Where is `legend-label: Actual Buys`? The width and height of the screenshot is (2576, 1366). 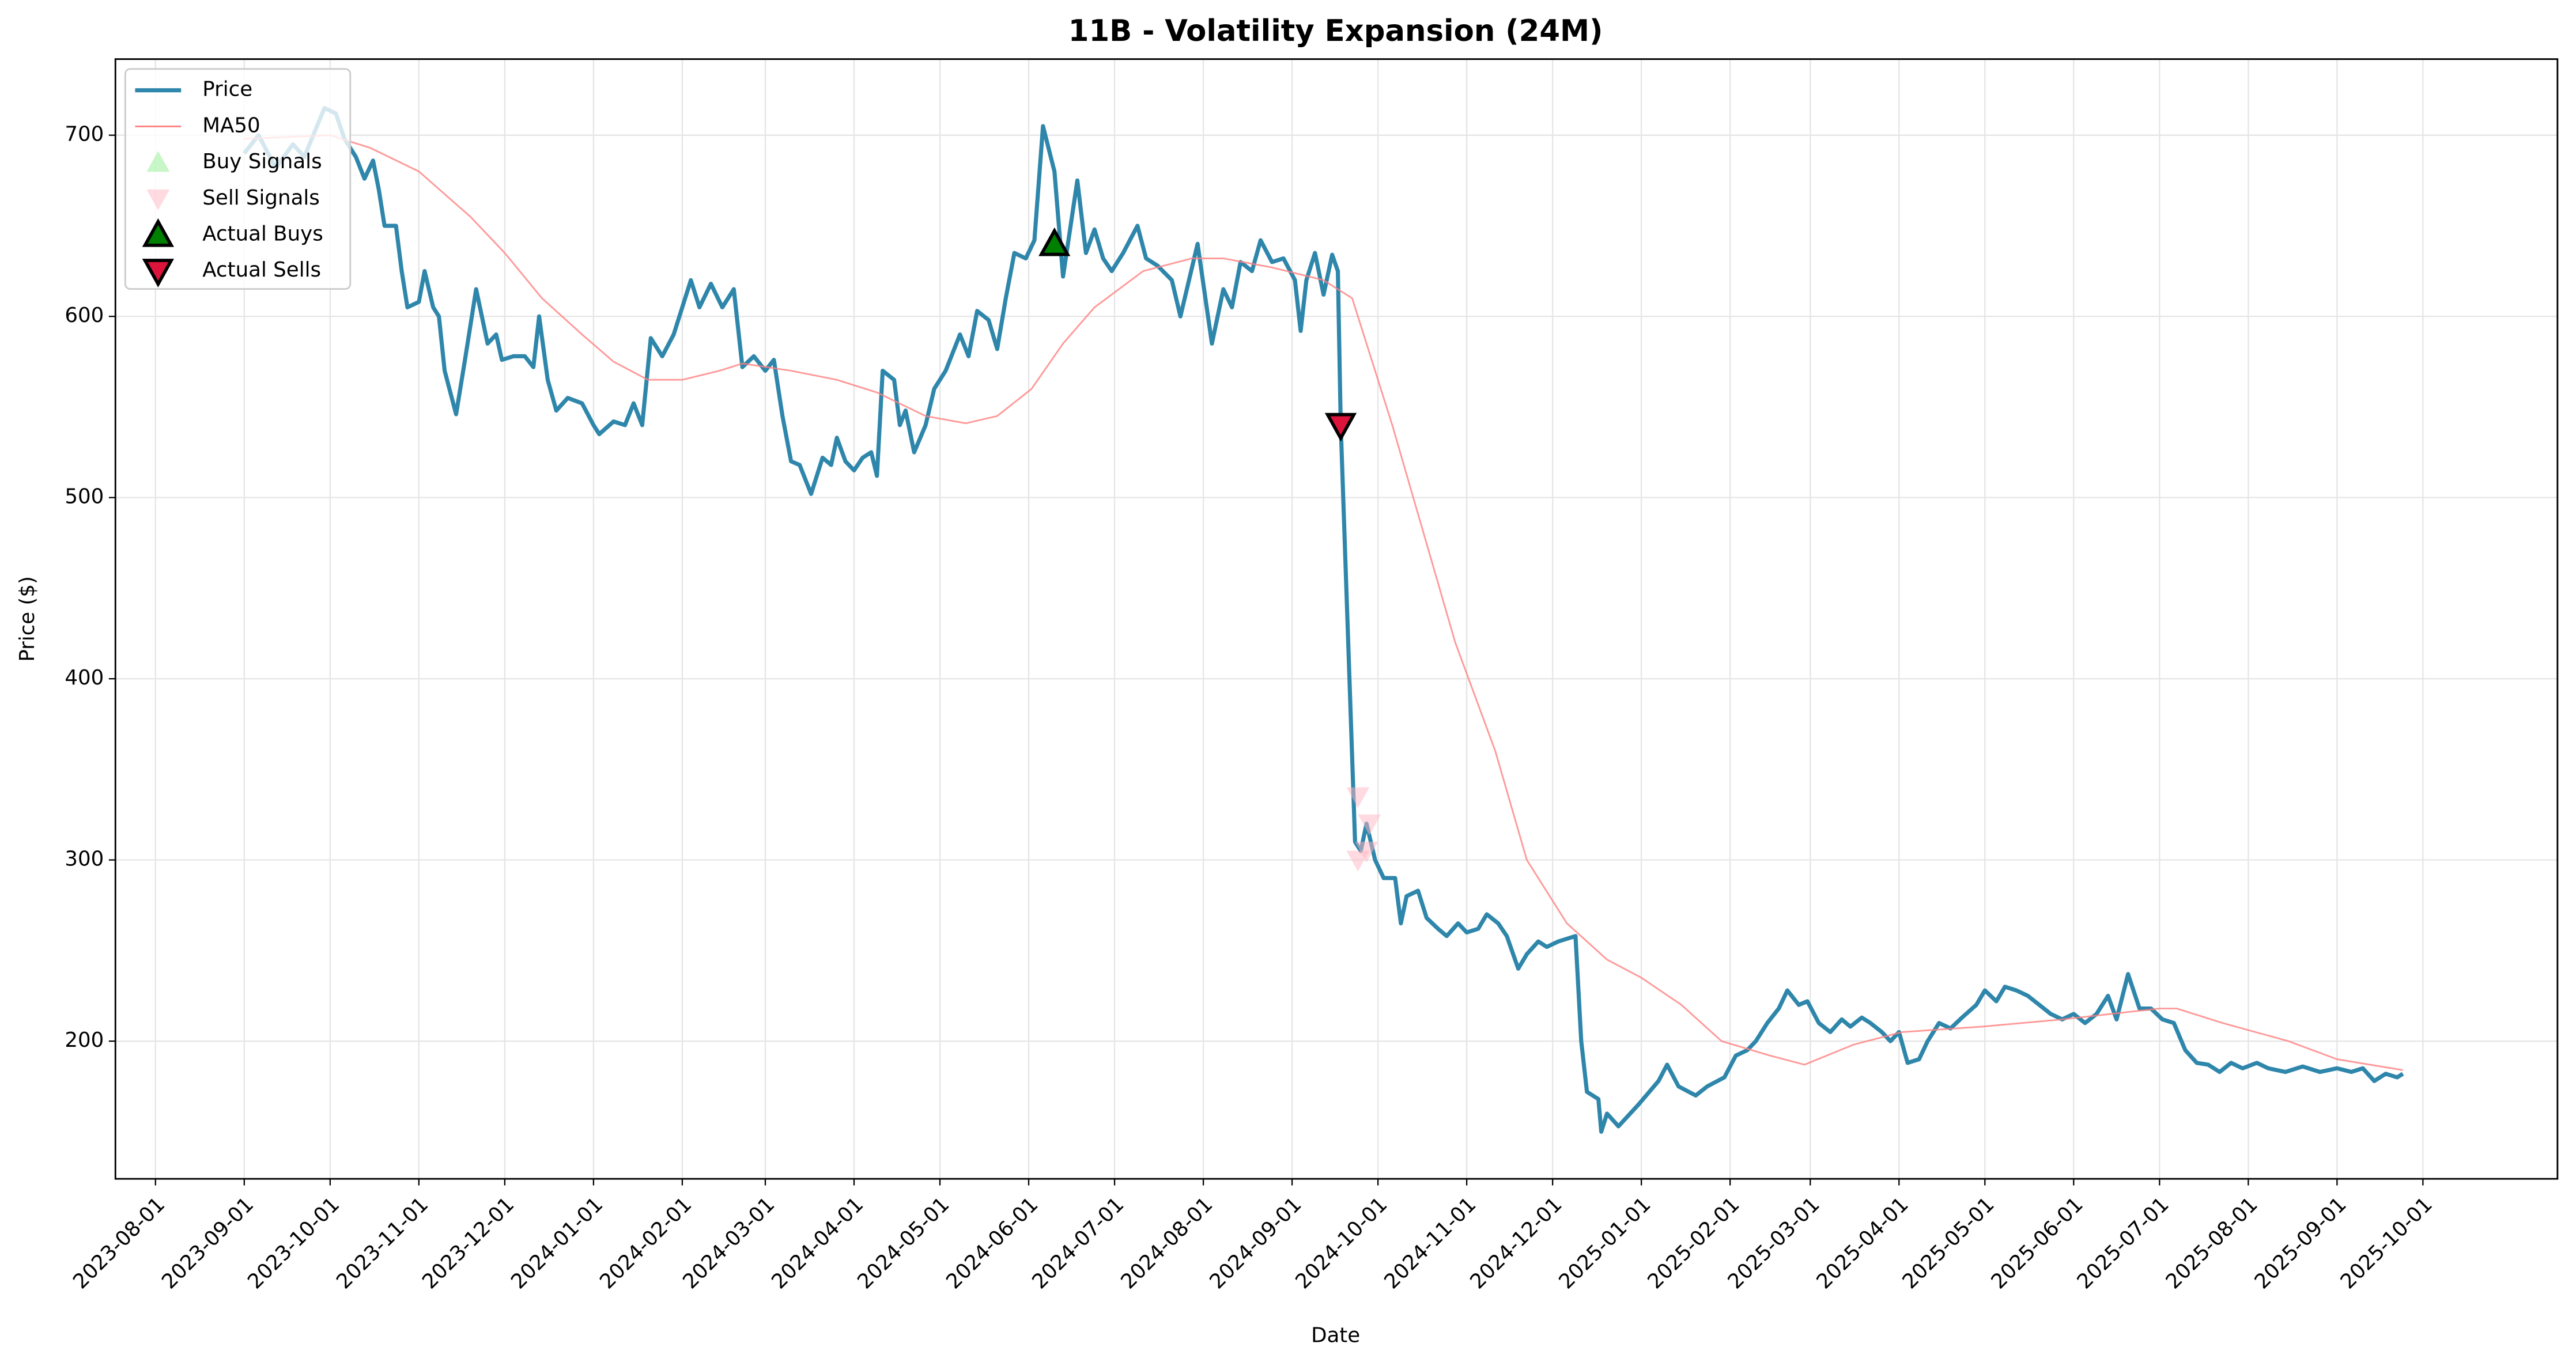 legend-label: Actual Buys is located at coordinates (262, 234).